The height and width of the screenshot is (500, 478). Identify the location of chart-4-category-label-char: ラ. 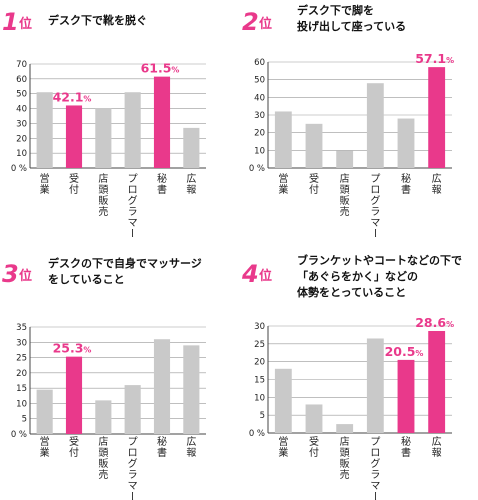
(375, 475).